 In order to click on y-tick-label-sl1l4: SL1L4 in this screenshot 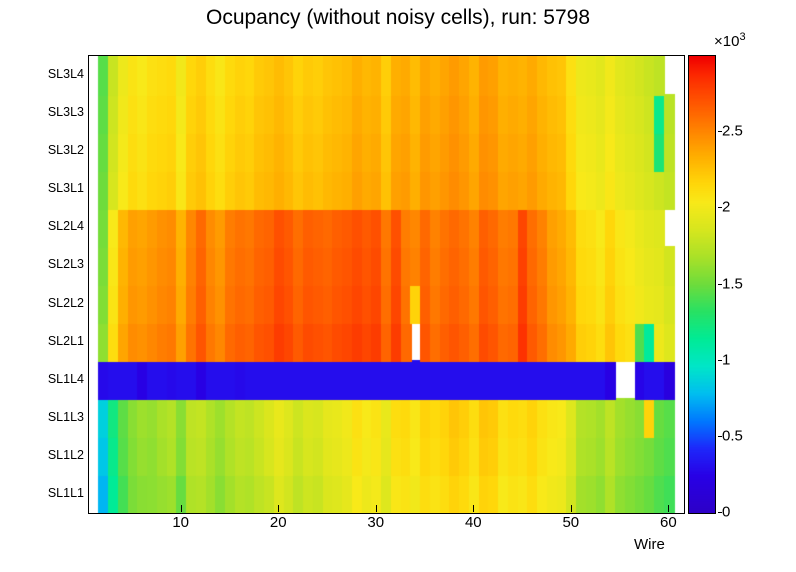, I will do `click(65, 378)`.